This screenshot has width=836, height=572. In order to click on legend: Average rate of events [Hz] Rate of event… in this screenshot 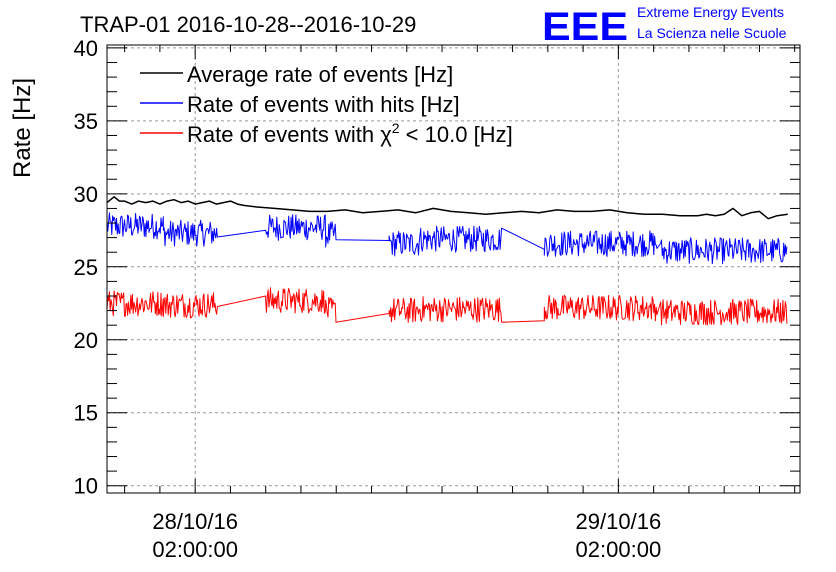, I will do `click(326, 104)`.